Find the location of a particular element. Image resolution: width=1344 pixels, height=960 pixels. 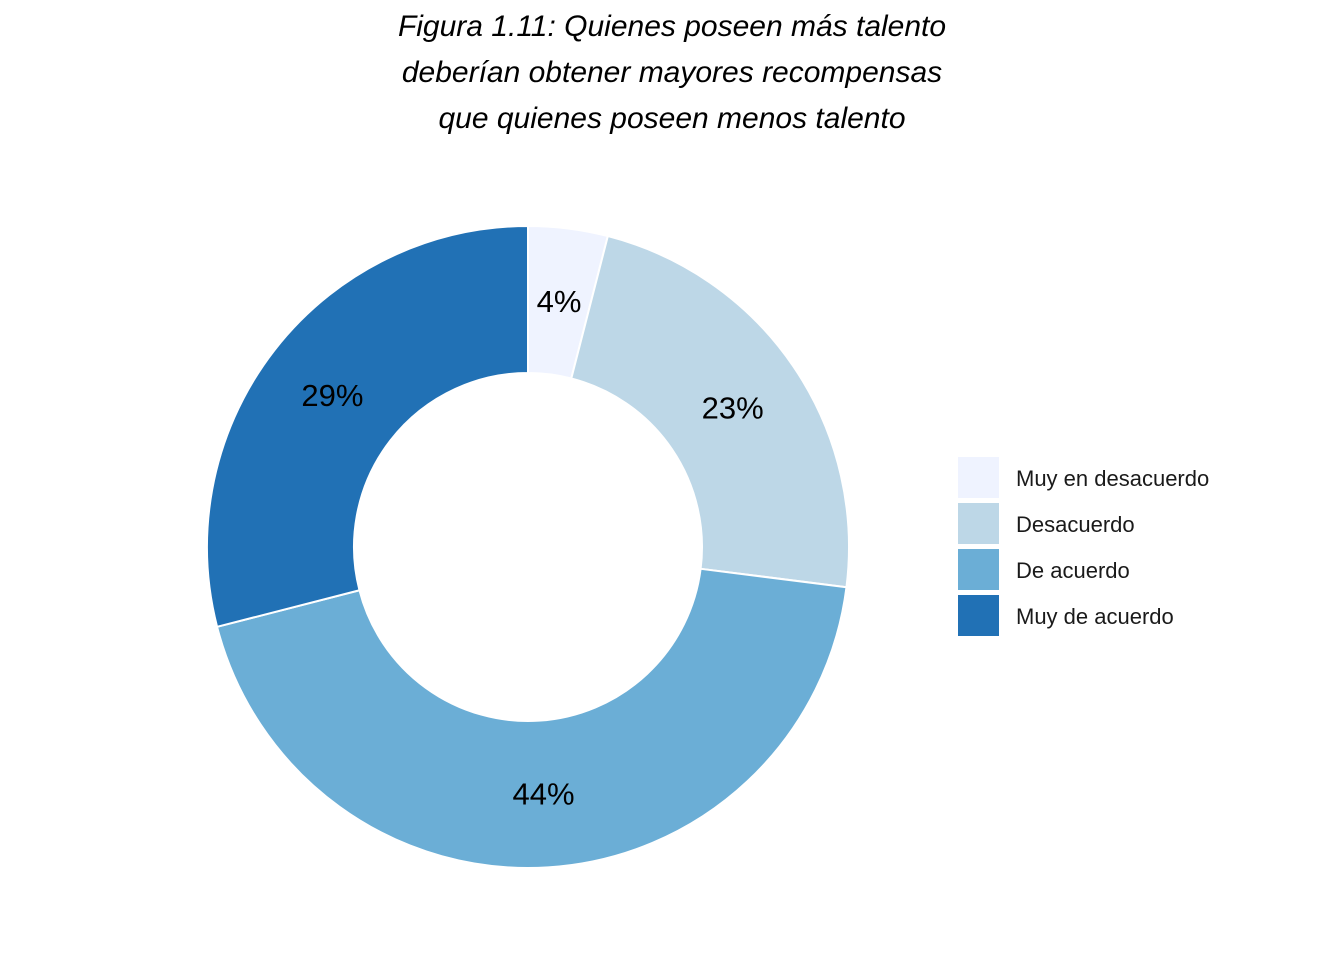

slice-label-muy-en-desacuerdo: 4% is located at coordinates (559, 301).